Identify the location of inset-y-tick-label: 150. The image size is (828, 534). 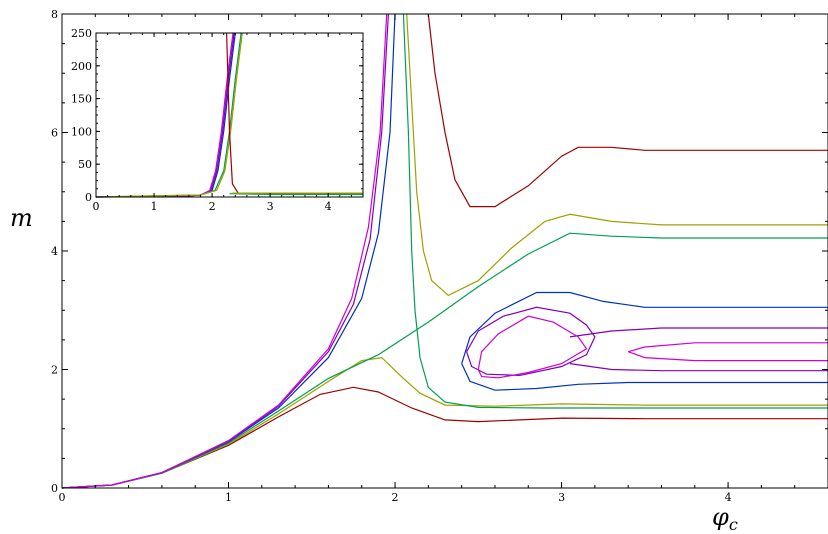
(81, 99).